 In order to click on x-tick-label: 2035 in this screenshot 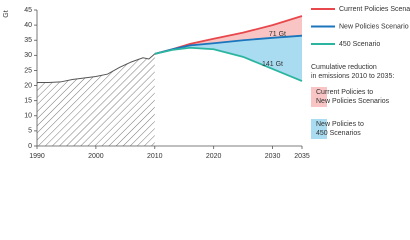, I will do `click(302, 156)`.